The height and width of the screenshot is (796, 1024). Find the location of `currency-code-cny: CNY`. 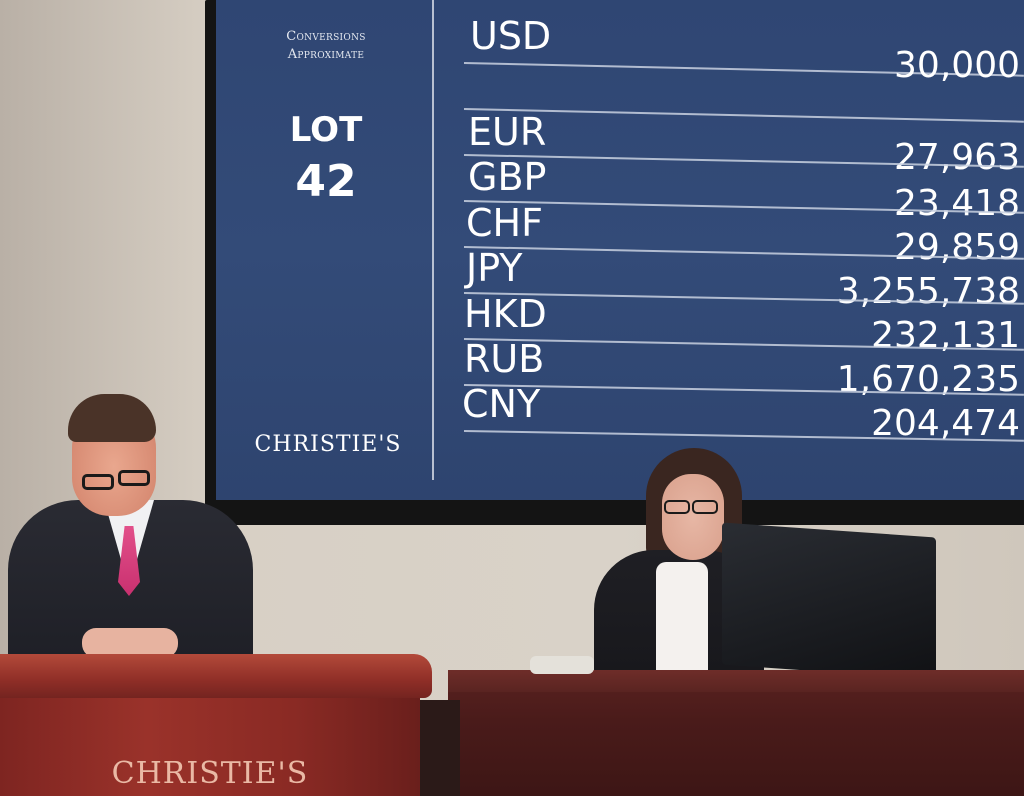

currency-code-cny: CNY is located at coordinates (501, 404).